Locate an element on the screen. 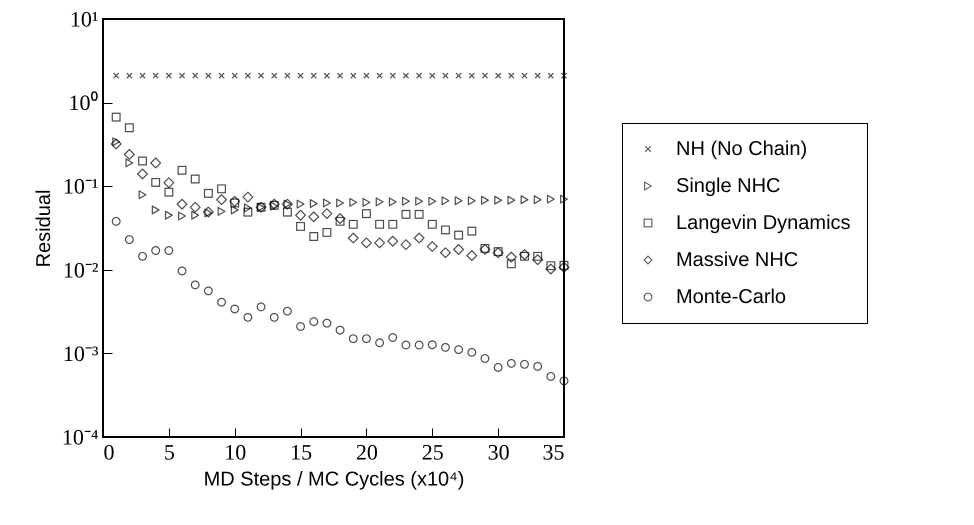 This screenshot has width=974, height=525. y-tick-label: 10⁰ is located at coordinates (83, 103).